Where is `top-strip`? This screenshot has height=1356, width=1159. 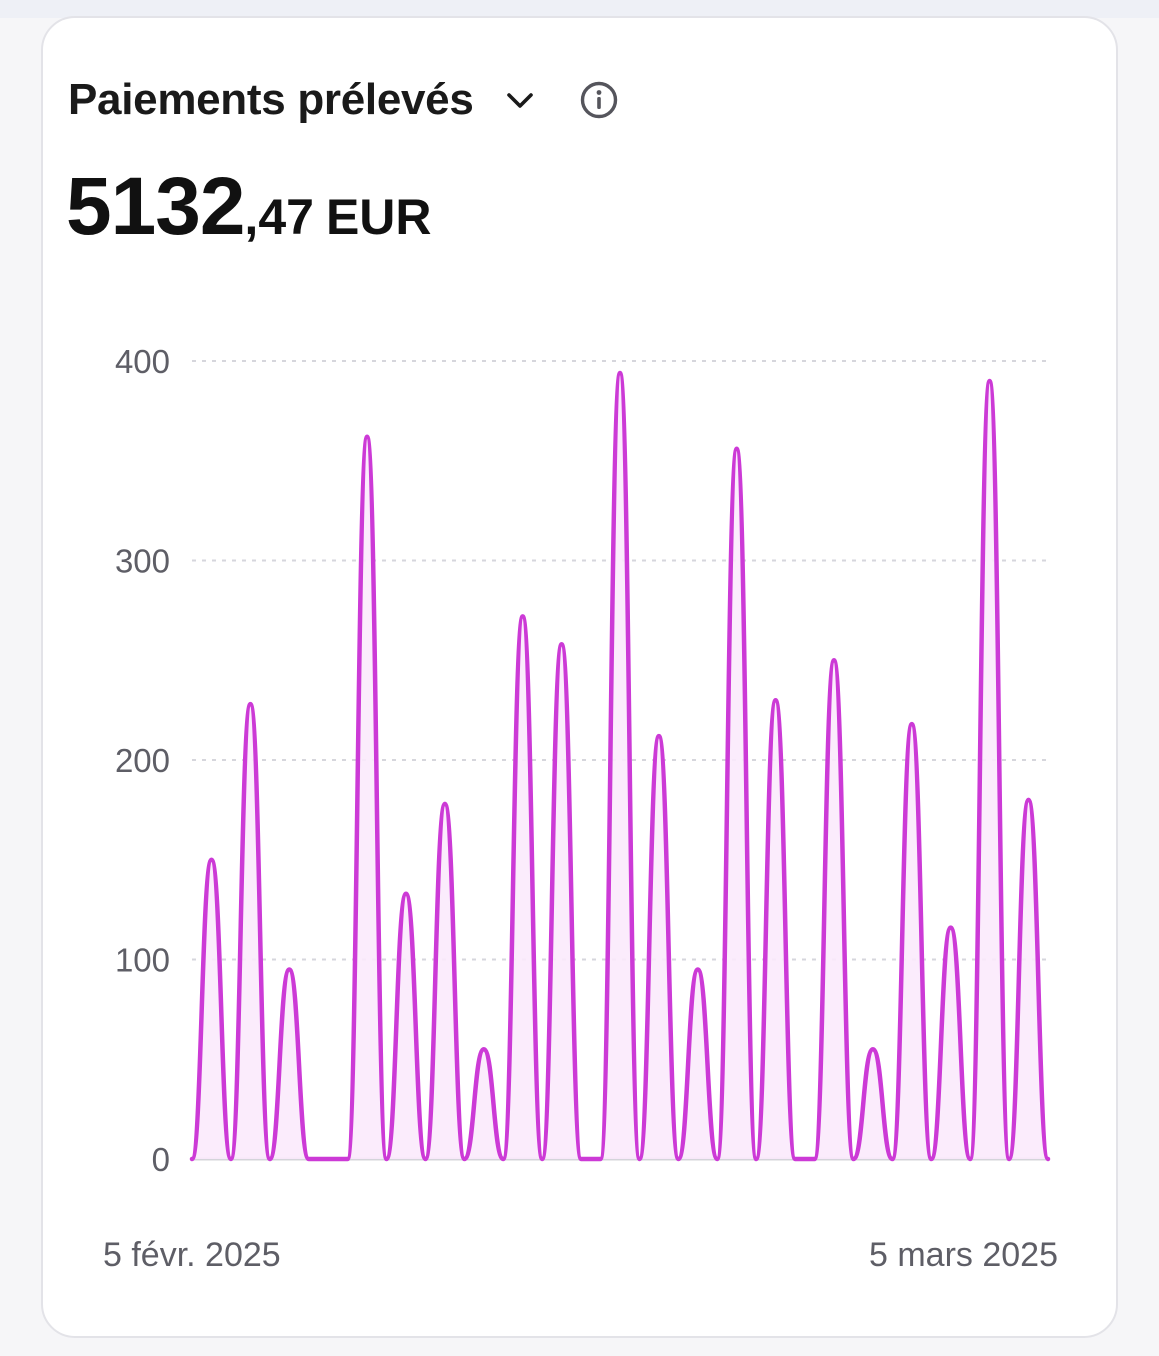 top-strip is located at coordinates (579, 9).